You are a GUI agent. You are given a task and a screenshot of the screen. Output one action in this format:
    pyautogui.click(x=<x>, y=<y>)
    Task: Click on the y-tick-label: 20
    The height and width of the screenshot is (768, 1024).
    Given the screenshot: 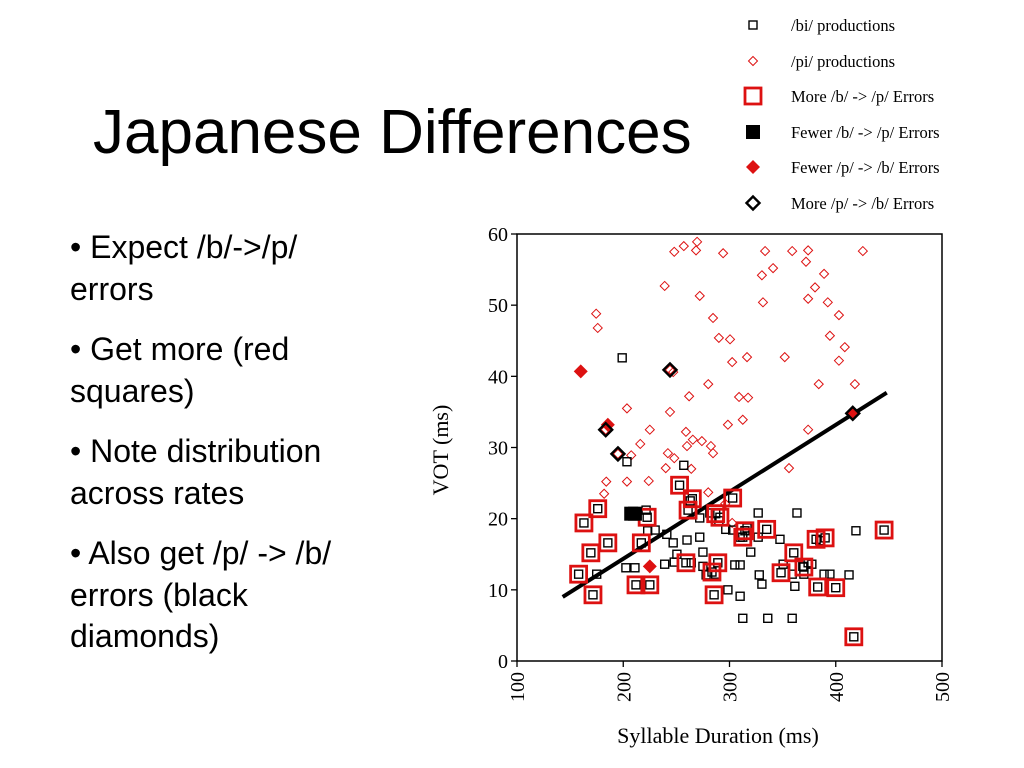 What is the action you would take?
    pyautogui.click(x=498, y=520)
    